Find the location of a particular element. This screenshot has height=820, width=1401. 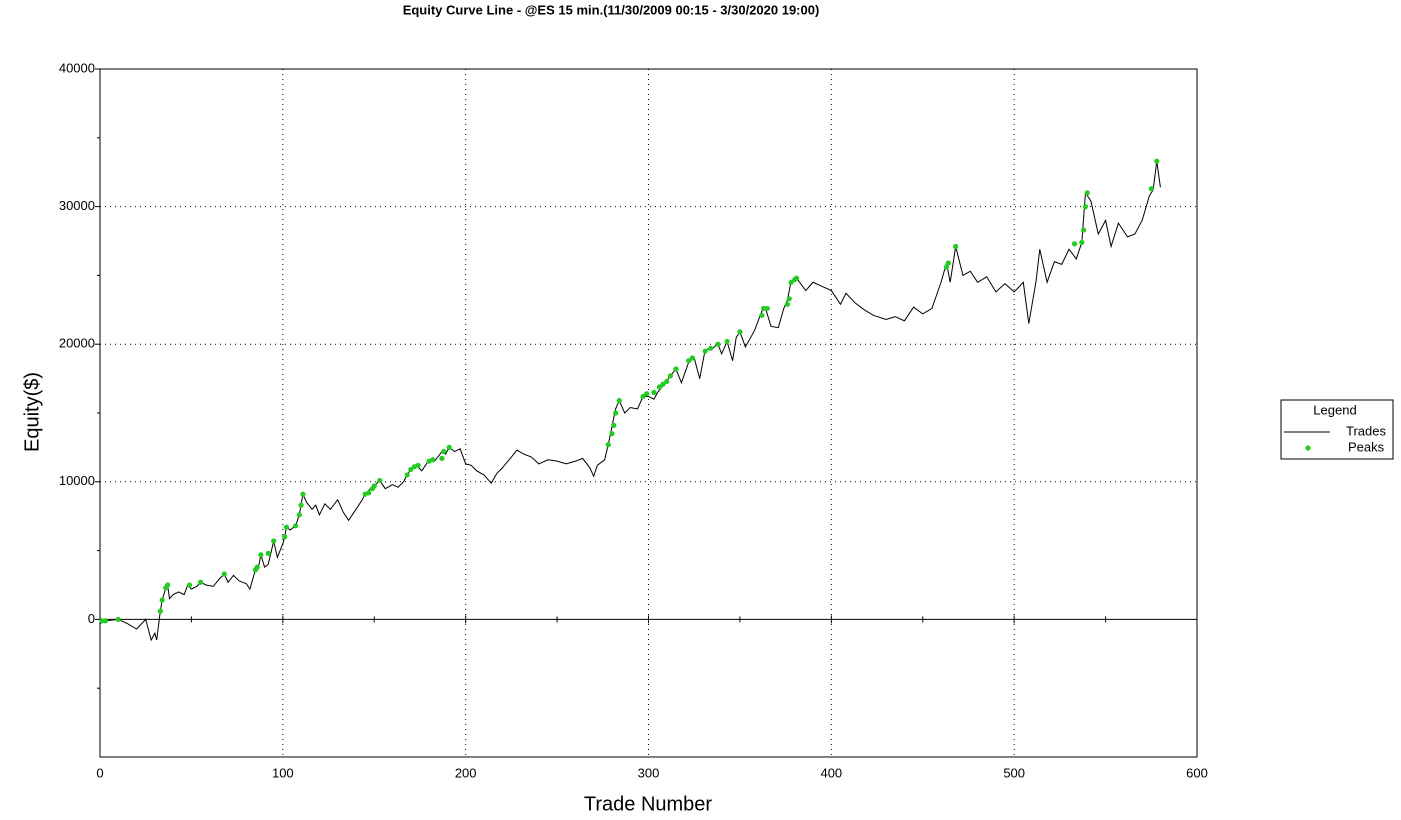

x-tick-label: 500 is located at coordinates (1014, 772).